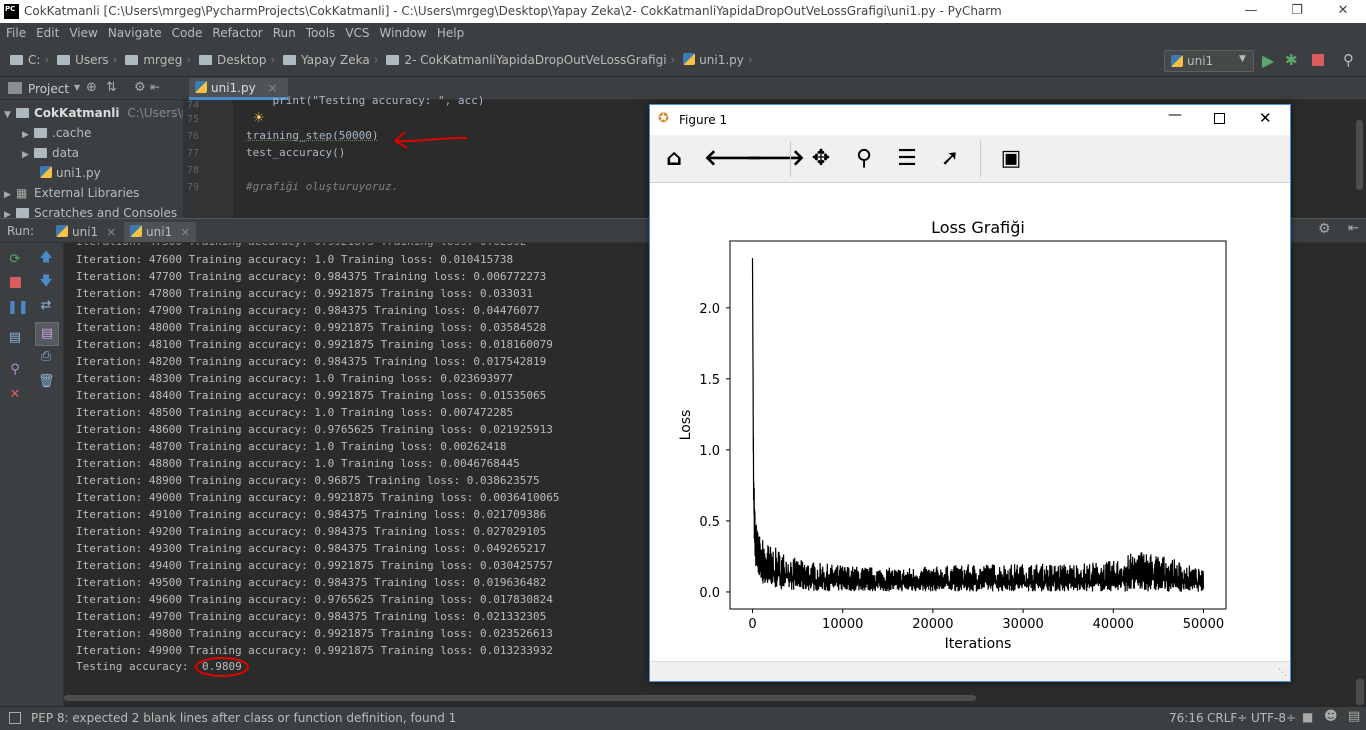 The image size is (1366, 730). I want to click on breadcrumb-item: Yapay Zeka, so click(335, 60).